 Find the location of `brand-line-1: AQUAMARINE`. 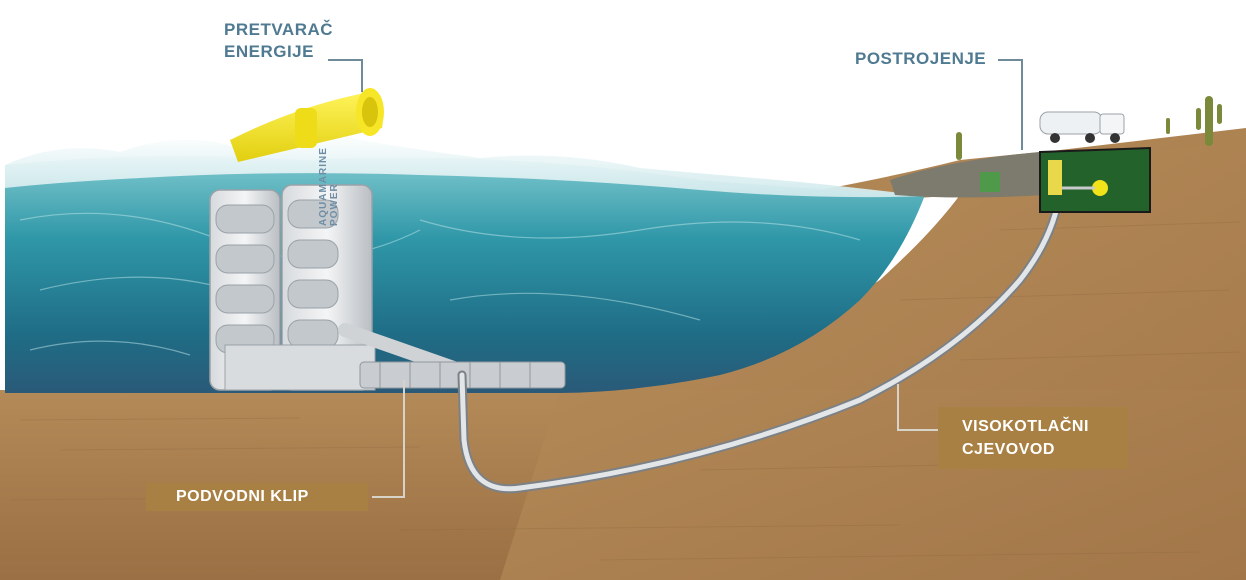

brand-line-1: AQUAMARINE is located at coordinates (323, 186).